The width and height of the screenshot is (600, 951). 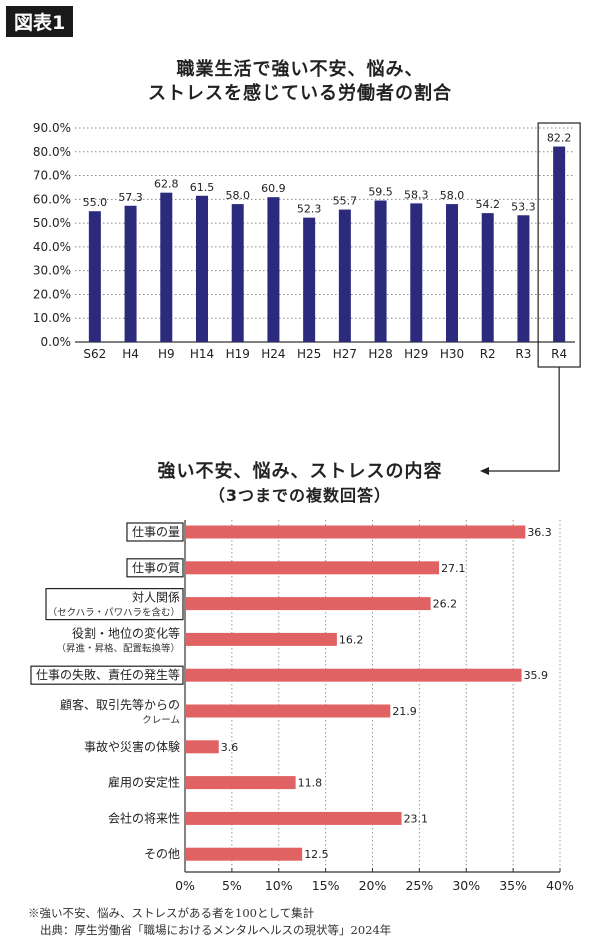 I want to click on bar-H19, so click(x=237, y=273).